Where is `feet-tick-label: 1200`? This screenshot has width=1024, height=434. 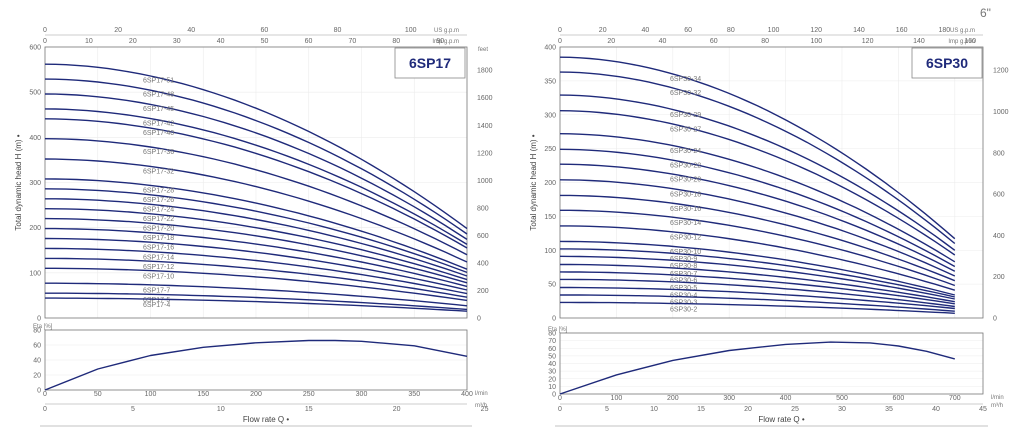 feet-tick-label: 1200 is located at coordinates (1001, 71).